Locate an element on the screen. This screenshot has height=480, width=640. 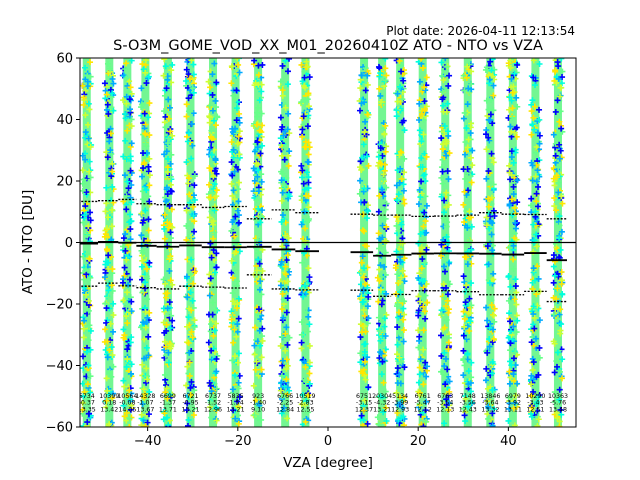
bin-std-label: 13.71 is located at coordinates (168, 409).